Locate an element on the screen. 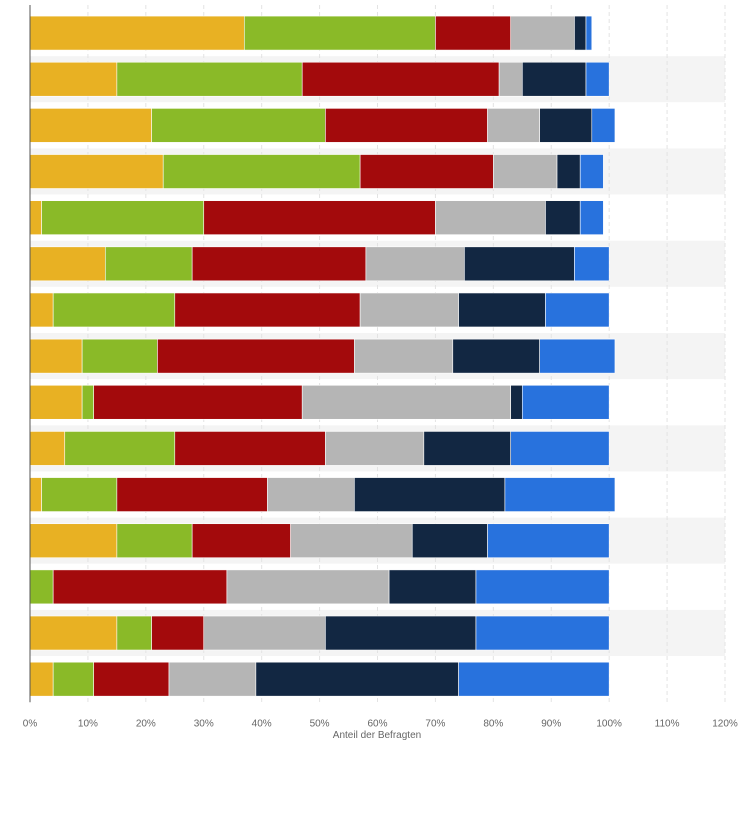  x-tick-label: 90% is located at coordinates (551, 723).